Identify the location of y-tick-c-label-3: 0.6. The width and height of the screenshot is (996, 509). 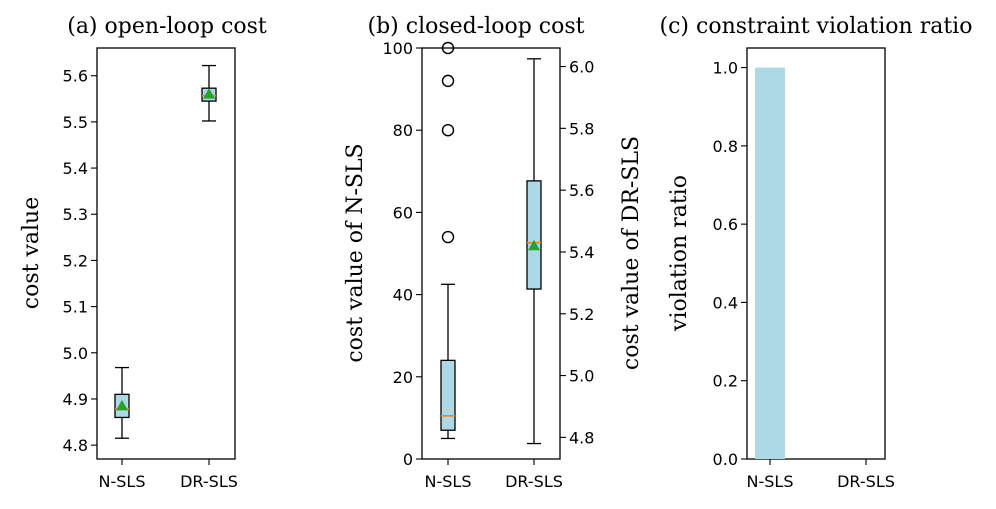
(725, 224).